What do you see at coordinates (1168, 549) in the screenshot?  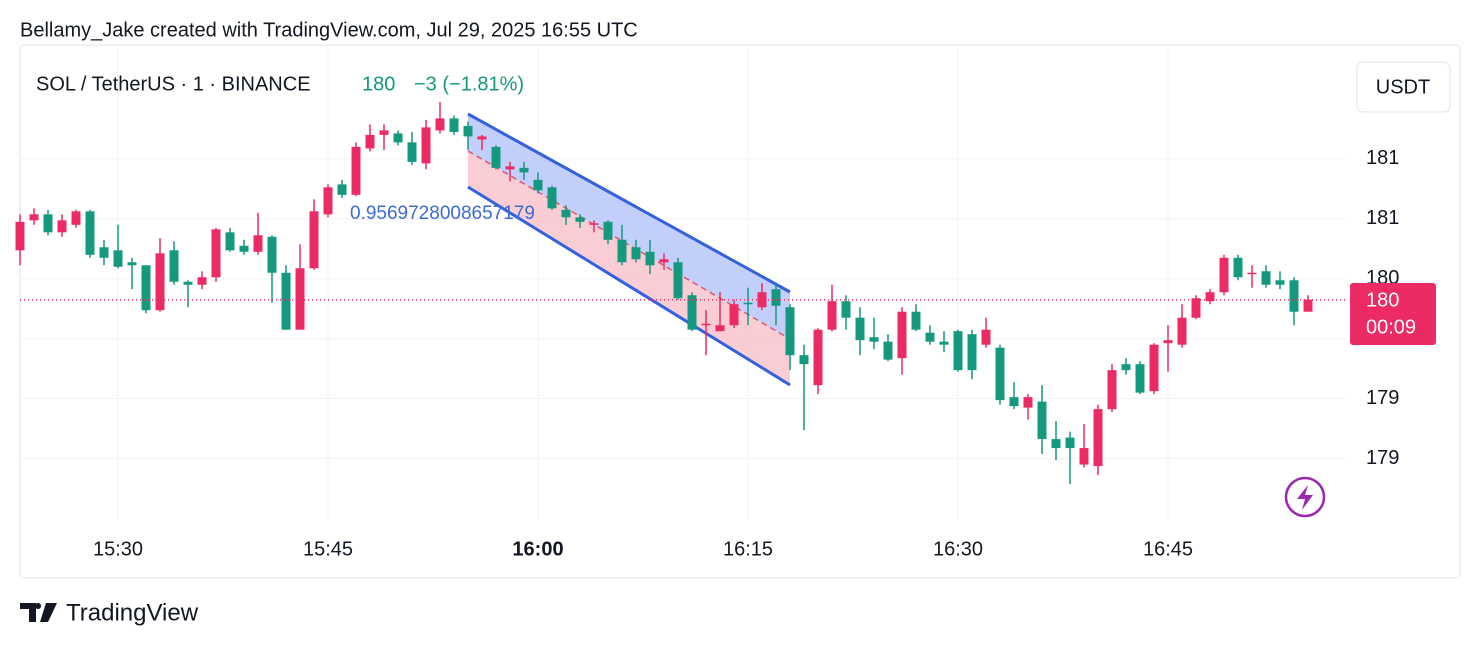 I see `x-tick-label: 16:45` at bounding box center [1168, 549].